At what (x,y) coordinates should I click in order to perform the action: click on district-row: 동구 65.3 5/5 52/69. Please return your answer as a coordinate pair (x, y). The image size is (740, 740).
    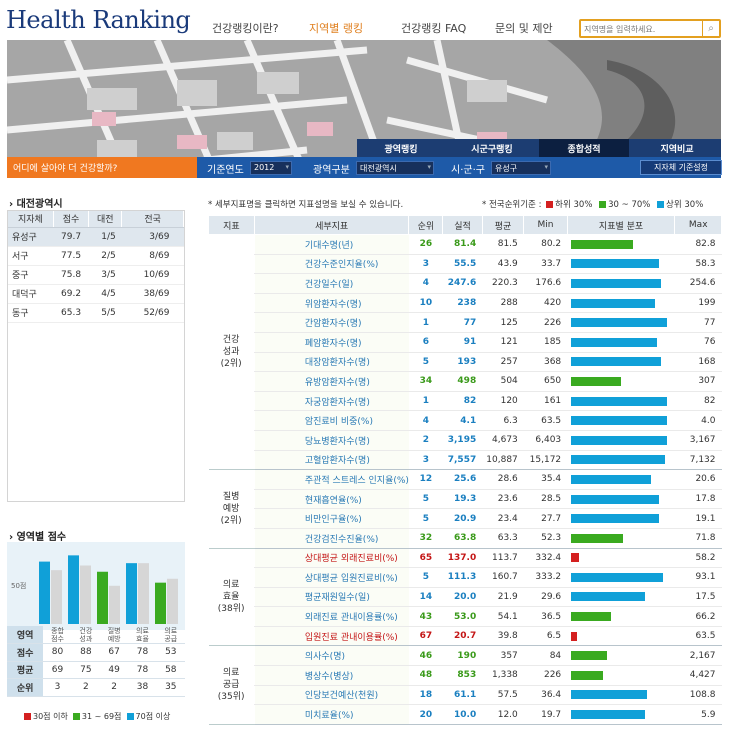
    Looking at the image, I should click on (96, 313).